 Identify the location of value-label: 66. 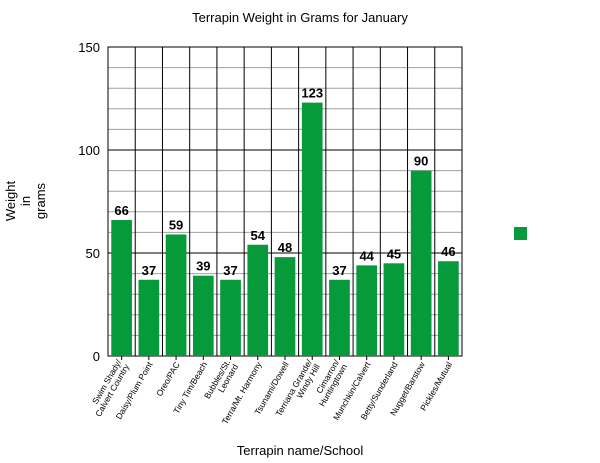
(121, 210).